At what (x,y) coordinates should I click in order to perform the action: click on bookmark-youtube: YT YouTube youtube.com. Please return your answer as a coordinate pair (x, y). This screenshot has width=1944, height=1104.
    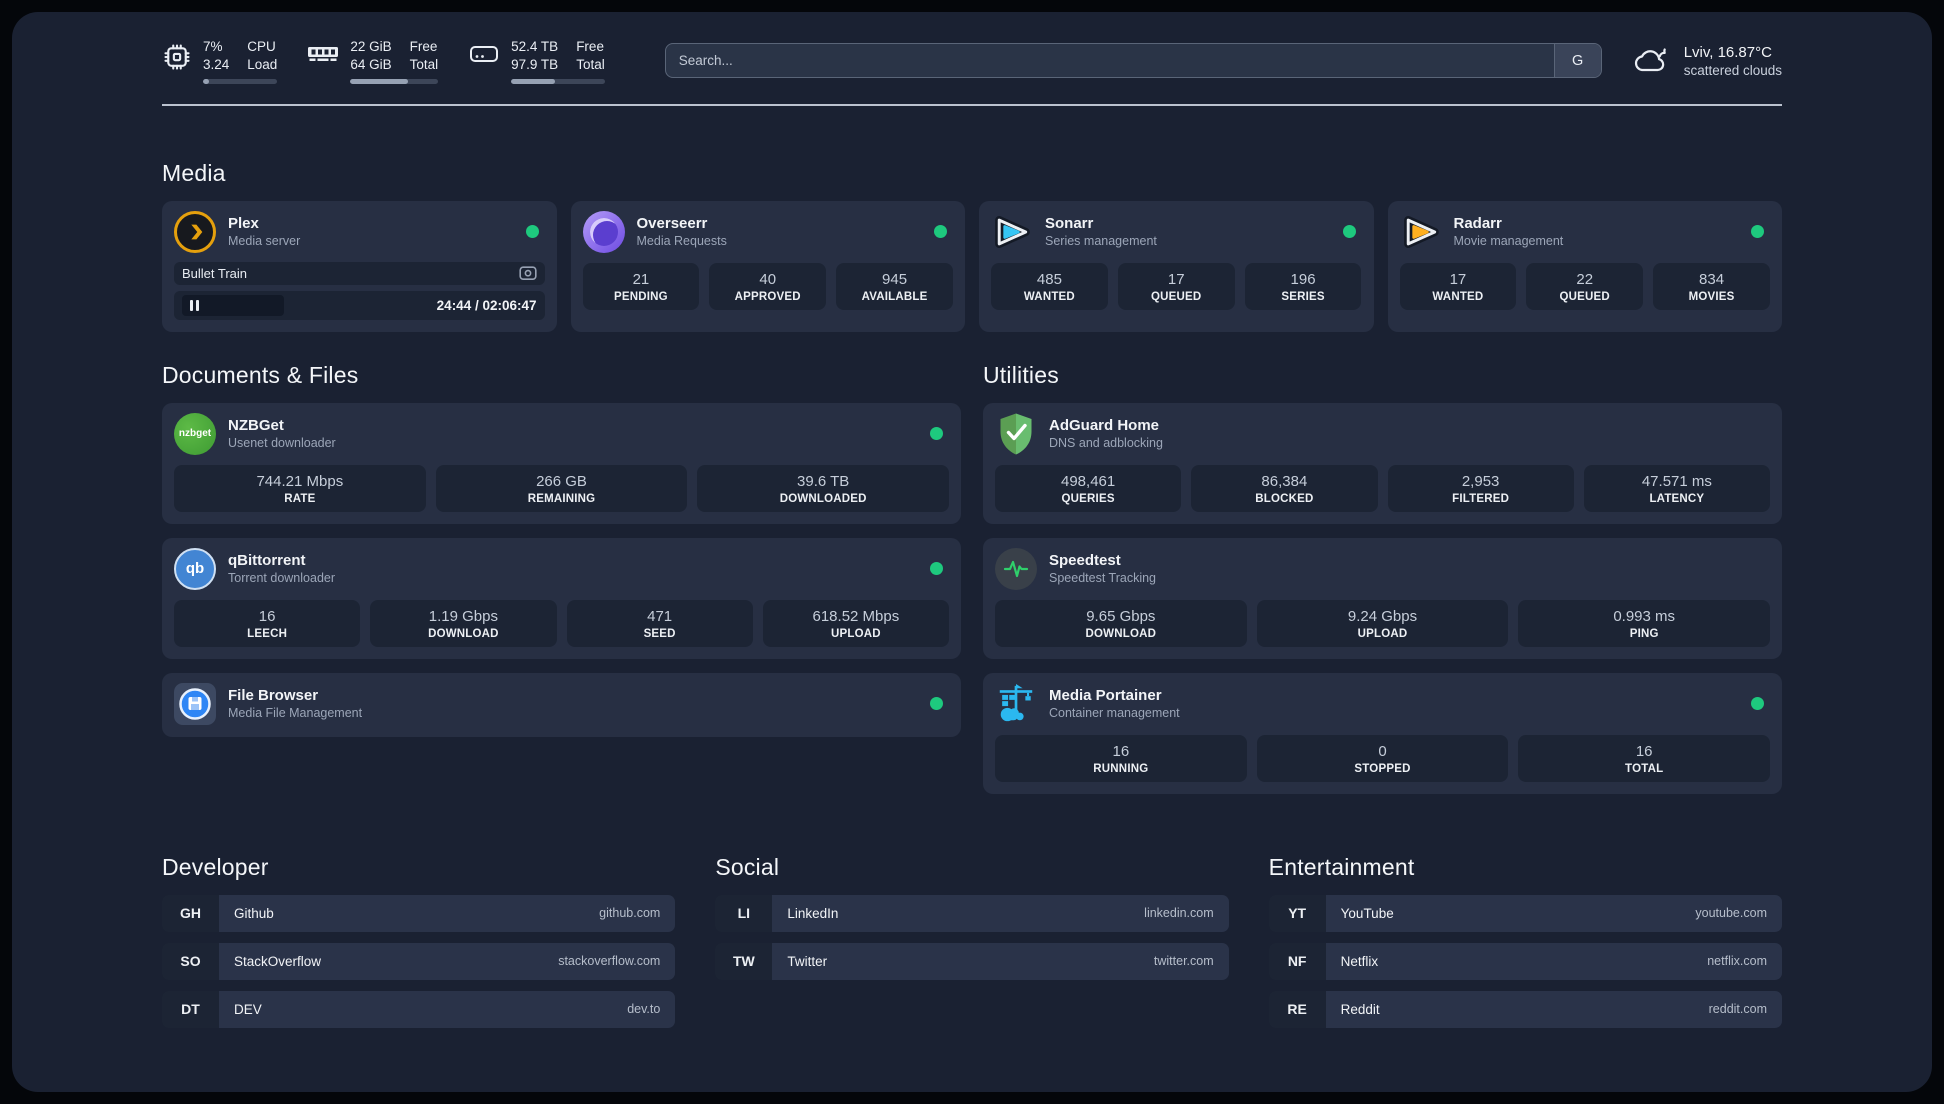
    Looking at the image, I should click on (1525, 913).